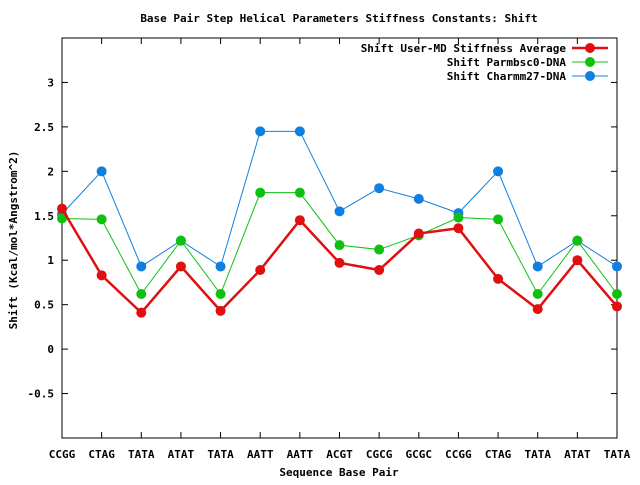 The height and width of the screenshot is (485, 640). Describe the element at coordinates (44, 216) in the screenshot. I see `y-tick-label: 1.5` at that location.